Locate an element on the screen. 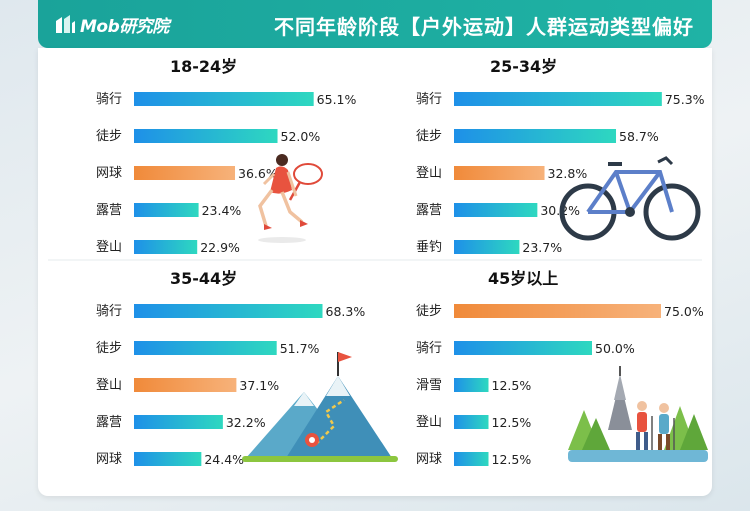  data-label: 32.8% is located at coordinates (568, 173).